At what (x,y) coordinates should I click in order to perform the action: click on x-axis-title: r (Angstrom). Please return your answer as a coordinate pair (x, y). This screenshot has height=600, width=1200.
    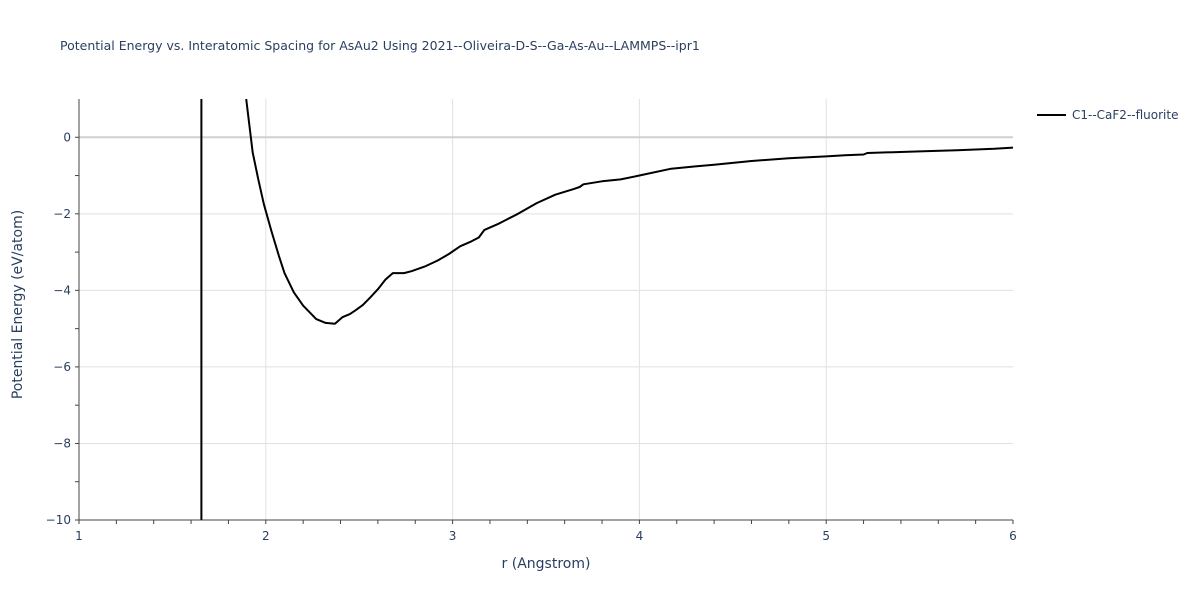
    Looking at the image, I should click on (546, 564).